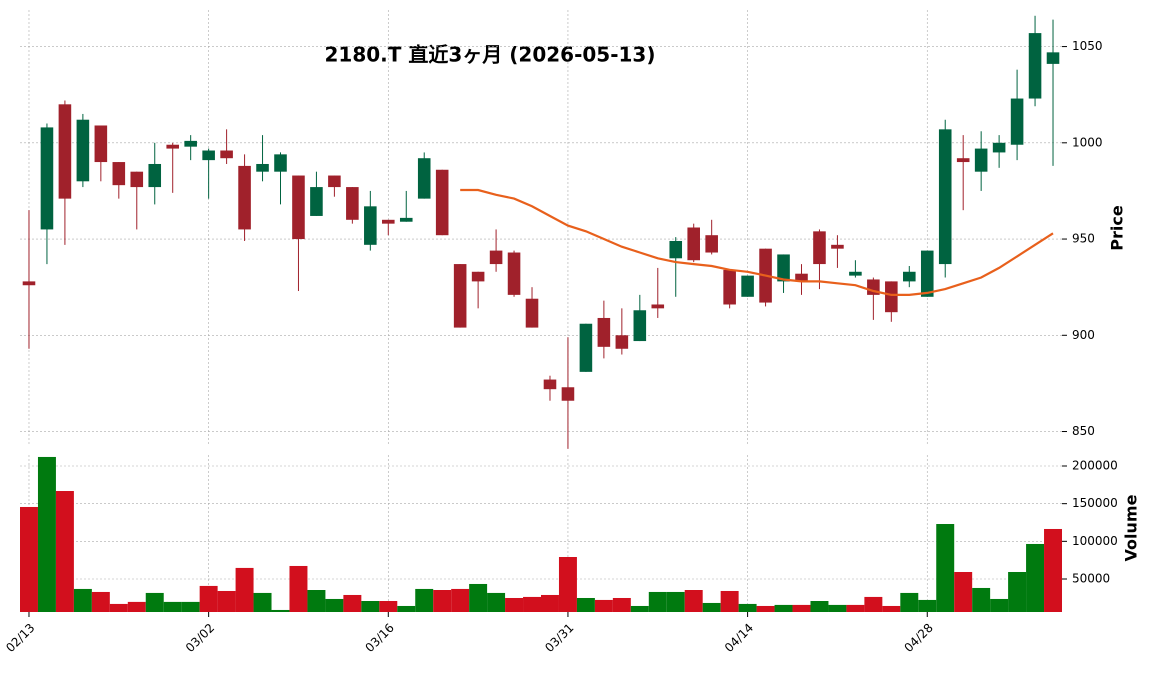 This screenshot has width=1152, height=674. What do you see at coordinates (1095, 541) in the screenshot?
I see `volume-tick-label: 100000` at bounding box center [1095, 541].